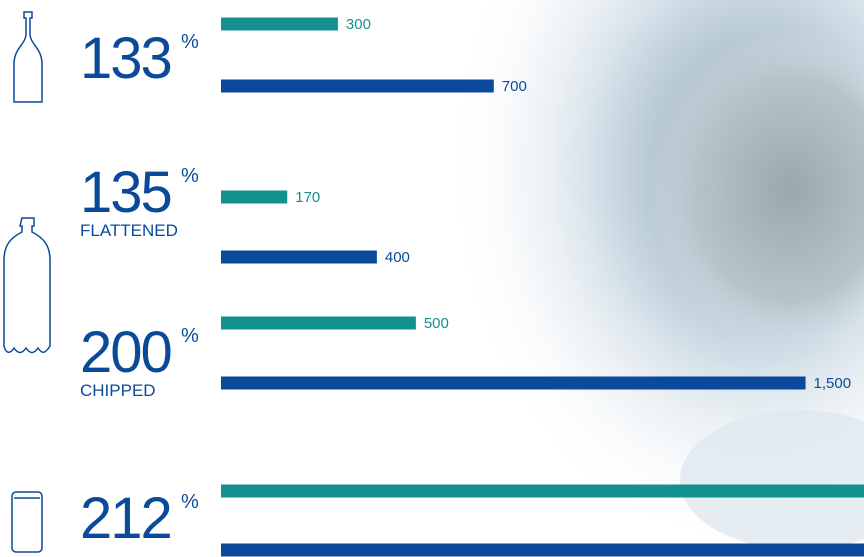  What do you see at coordinates (397, 257) in the screenshot?
I see `value-label: 400` at bounding box center [397, 257].